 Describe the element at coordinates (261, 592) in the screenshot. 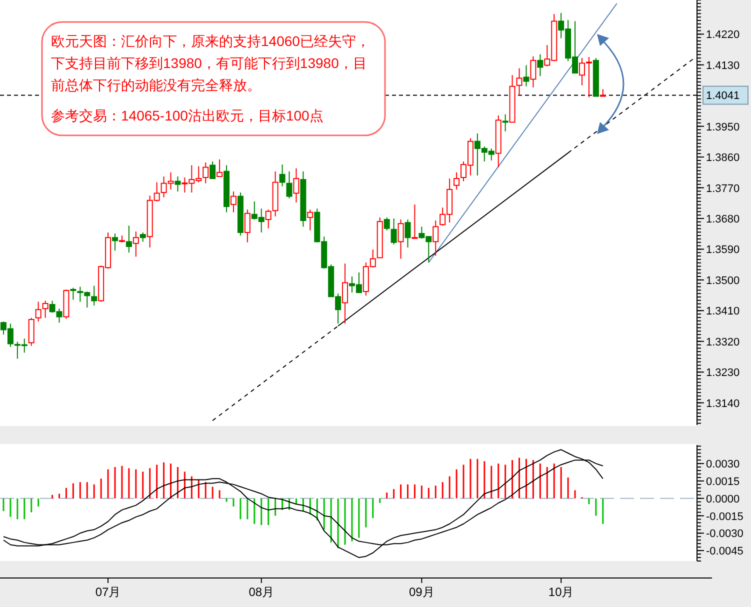

I see `x-tick-label: 08月` at that location.